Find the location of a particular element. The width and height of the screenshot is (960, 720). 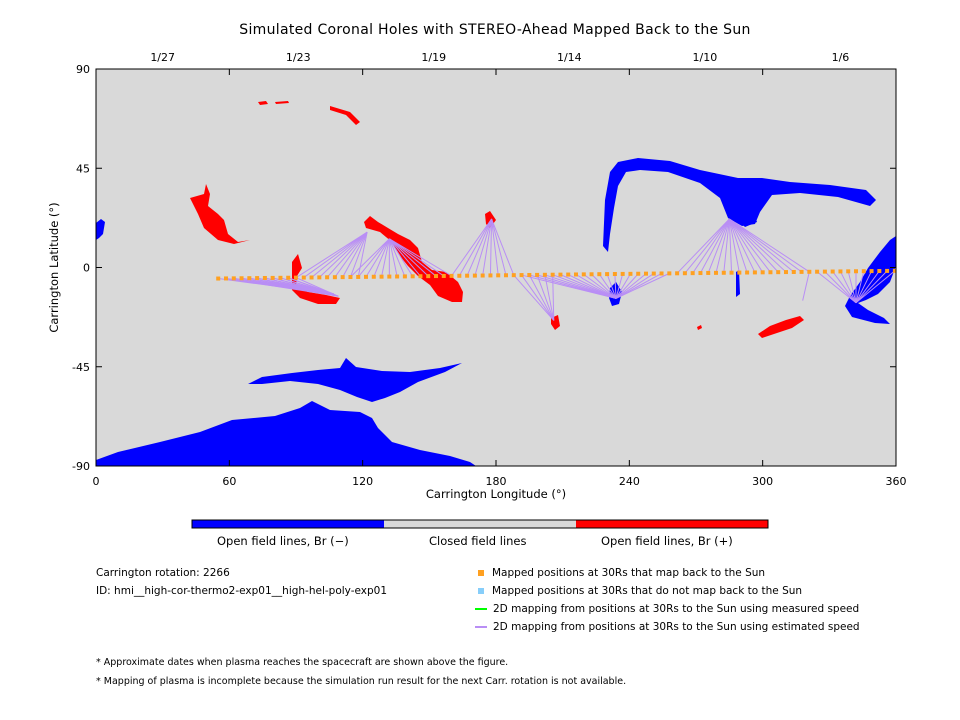

colorbar-frame is located at coordinates (480, 524).